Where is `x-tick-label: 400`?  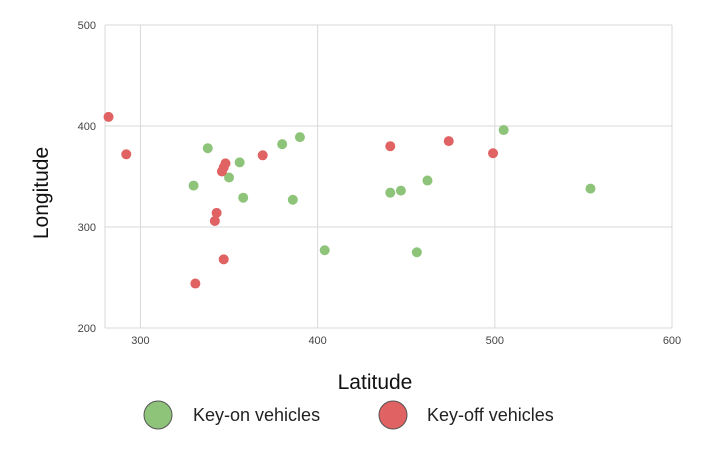
x-tick-label: 400 is located at coordinates (317, 341).